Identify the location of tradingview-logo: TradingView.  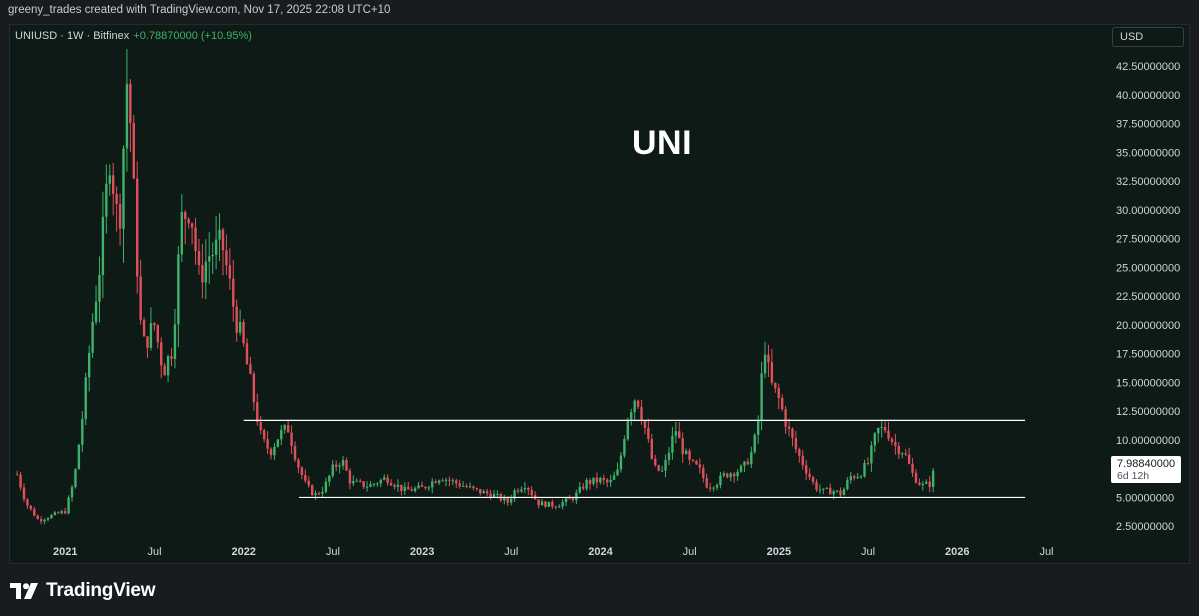
(83, 591).